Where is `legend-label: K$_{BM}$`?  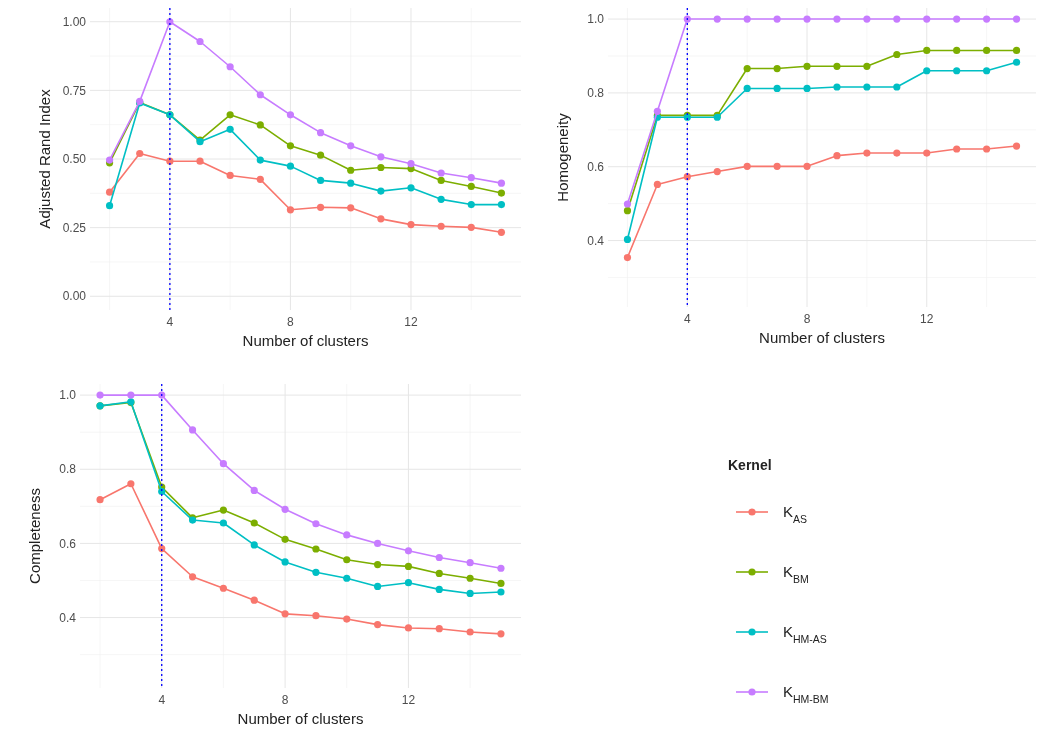
legend-label: K$_{BM}$ is located at coordinates (796, 574).